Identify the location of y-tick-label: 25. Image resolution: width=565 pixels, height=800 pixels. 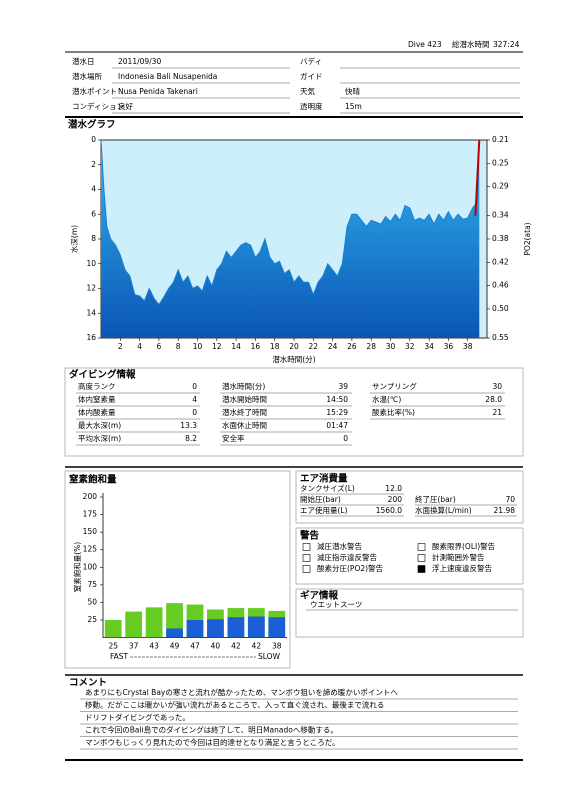
(92, 619).